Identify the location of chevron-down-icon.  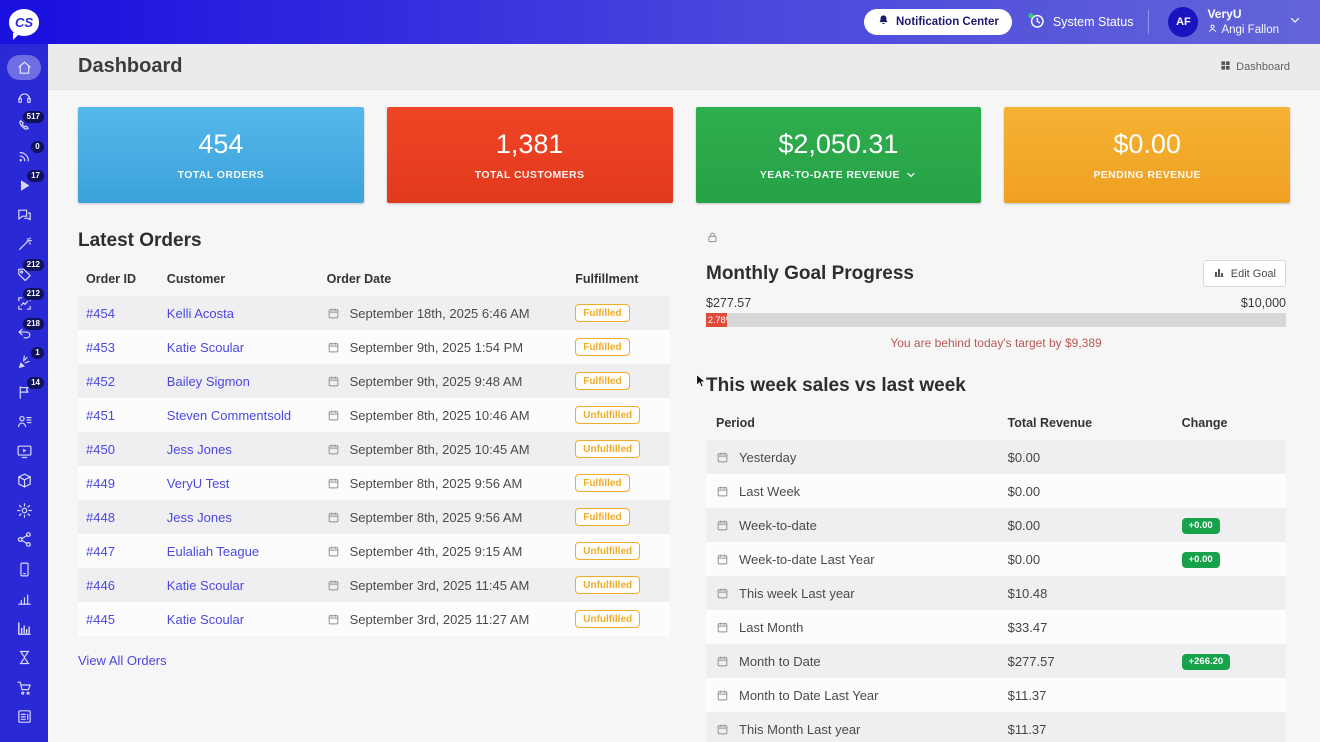
(911, 175).